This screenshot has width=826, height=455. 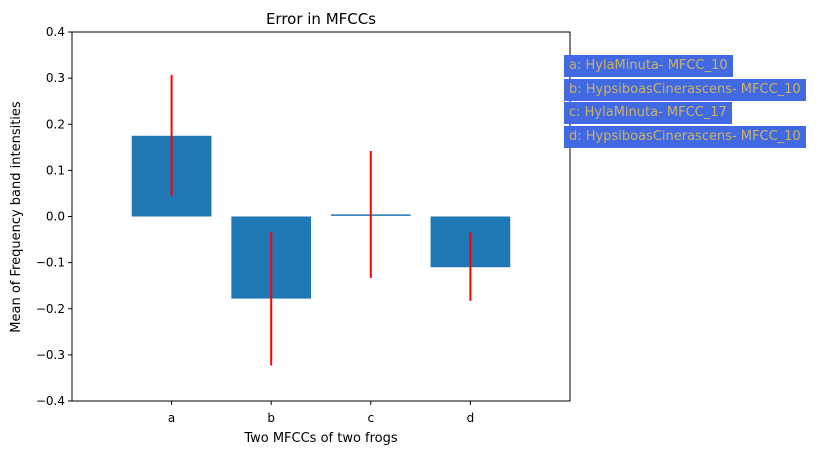 What do you see at coordinates (320, 438) in the screenshot?
I see `x-axis-label: Two MFCCs of two frogs` at bounding box center [320, 438].